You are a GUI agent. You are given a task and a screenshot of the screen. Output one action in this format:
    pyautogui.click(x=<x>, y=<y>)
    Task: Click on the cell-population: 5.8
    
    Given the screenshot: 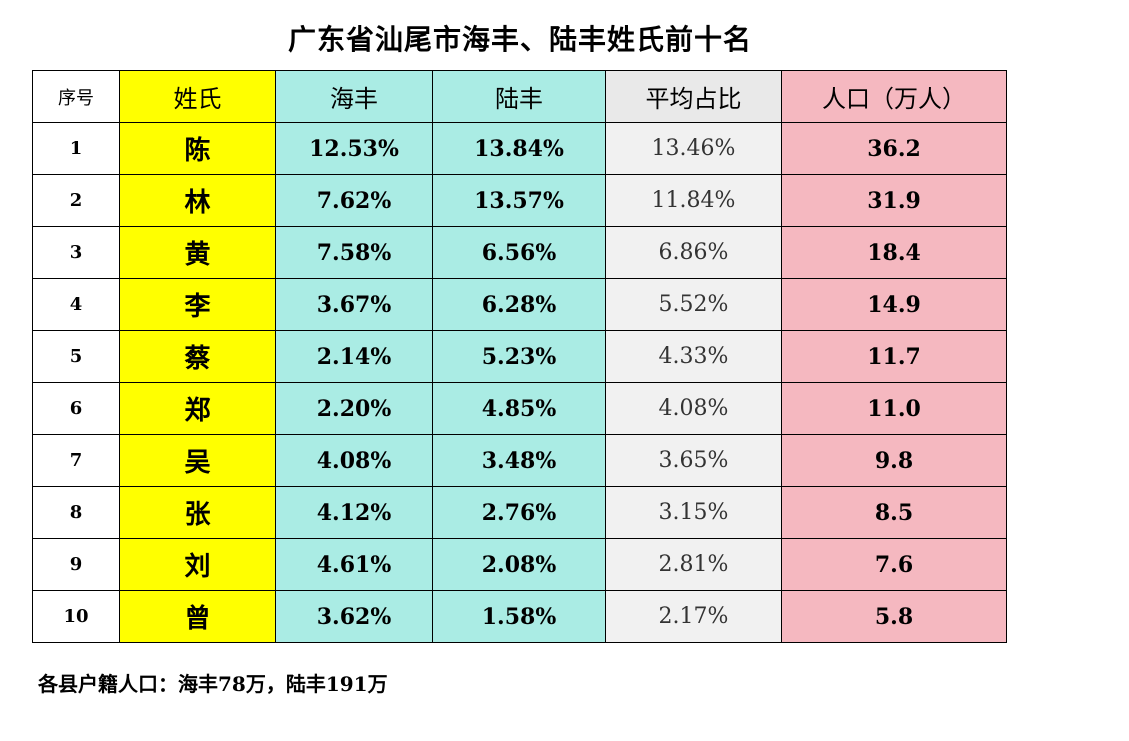 What is the action you would take?
    pyautogui.click(x=894, y=616)
    